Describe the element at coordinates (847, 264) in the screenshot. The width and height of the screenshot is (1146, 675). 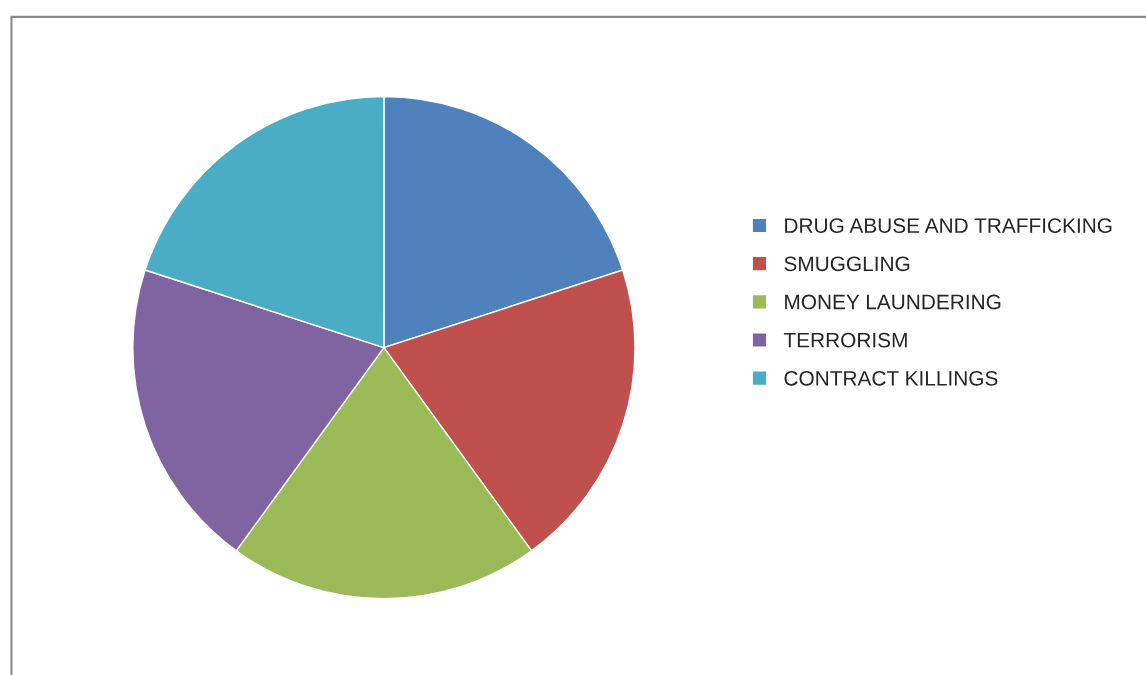
I see `legend-label: SMUGGLING` at that location.